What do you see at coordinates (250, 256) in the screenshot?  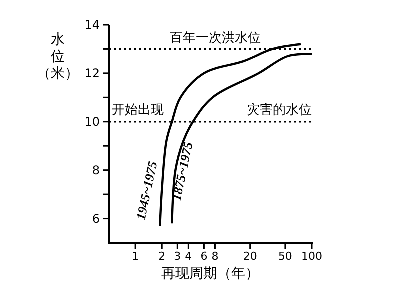 I see `x-tick-label: 20` at bounding box center [250, 256].